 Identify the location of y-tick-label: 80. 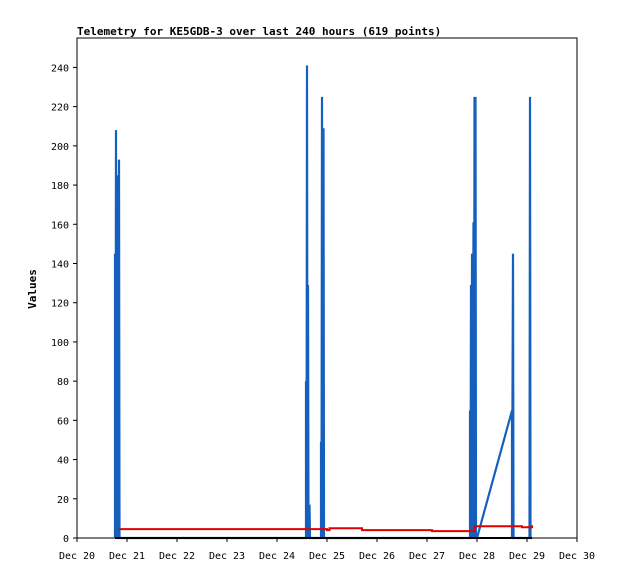
(63, 382).